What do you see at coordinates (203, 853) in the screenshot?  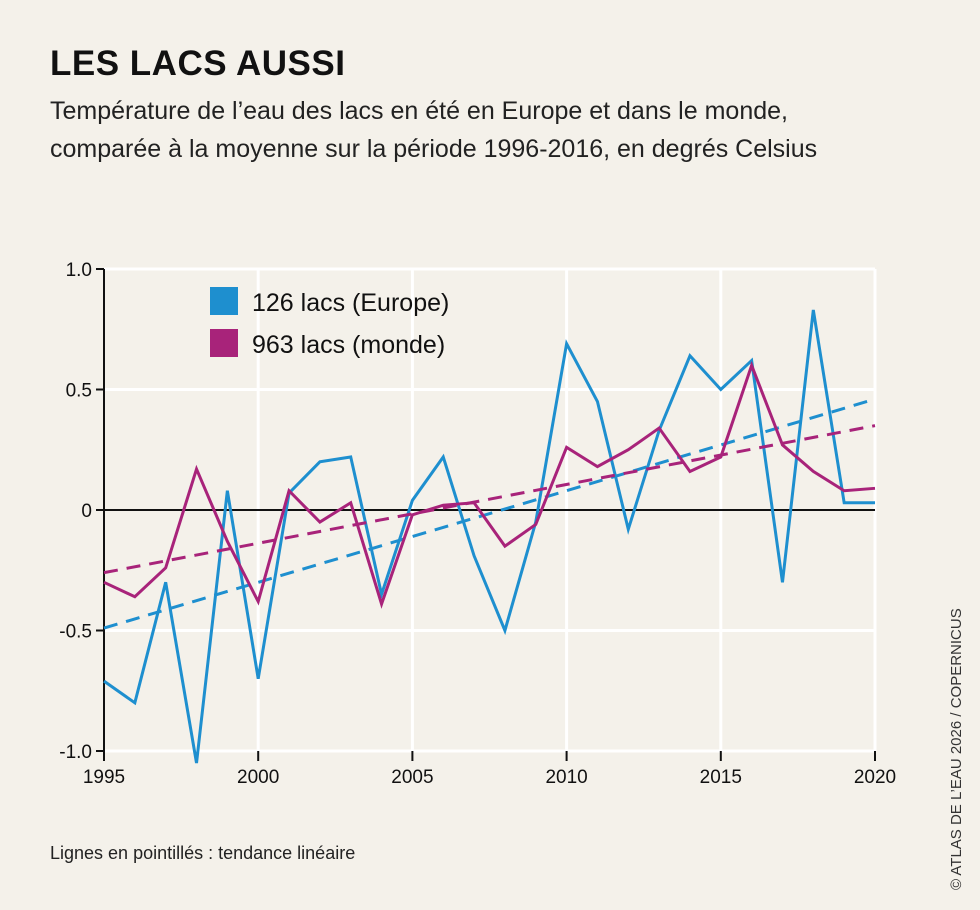 I see `trend-note: Lignes en pointillés : tendance linéaire` at bounding box center [203, 853].